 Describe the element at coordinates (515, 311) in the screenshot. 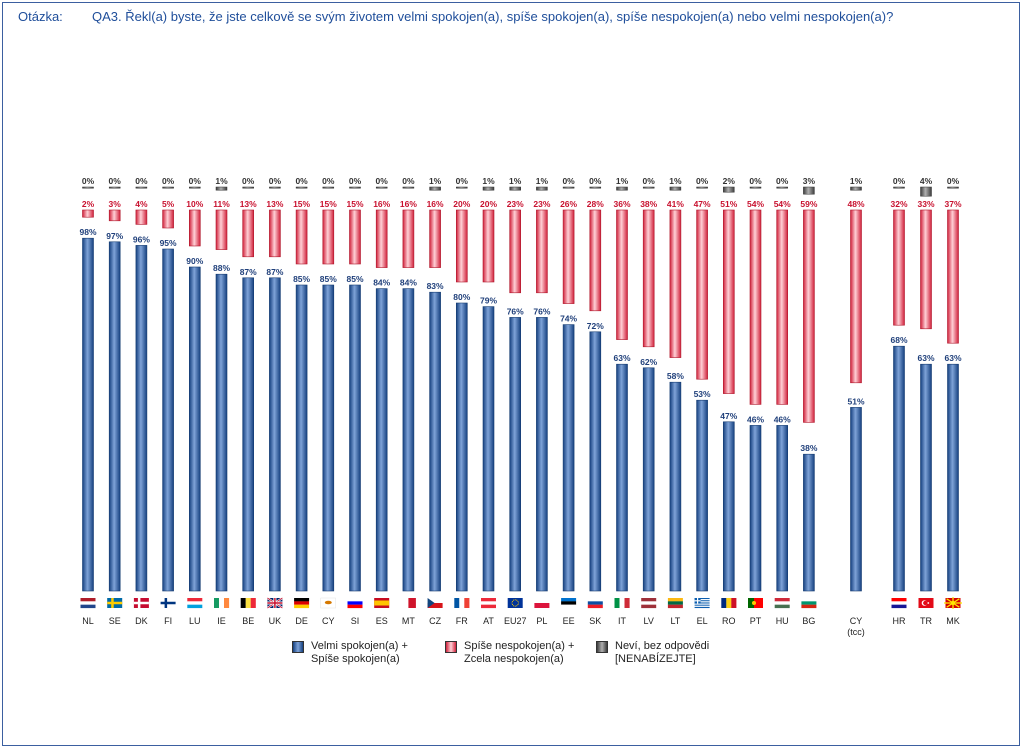

I see `label-satisfied-eu27: 76%` at that location.